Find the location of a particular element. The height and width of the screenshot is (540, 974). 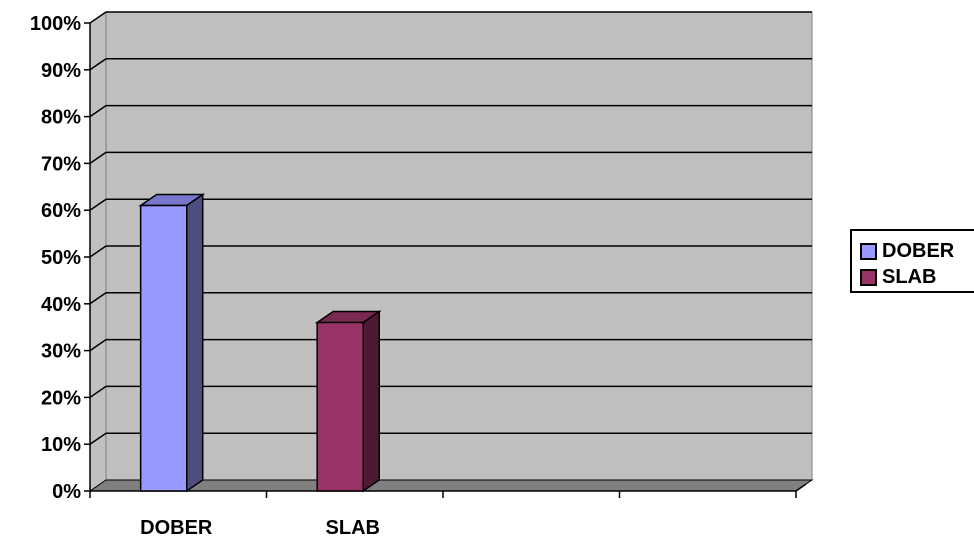

x-category-label: DOBER is located at coordinates (176, 528).